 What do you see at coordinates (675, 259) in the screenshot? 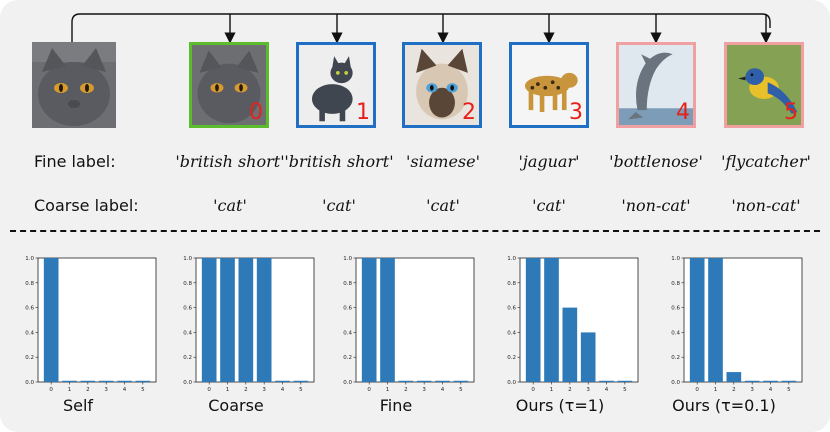
I see `y-tick-label-ours-tau-0-1-5: 1.0` at bounding box center [675, 259].